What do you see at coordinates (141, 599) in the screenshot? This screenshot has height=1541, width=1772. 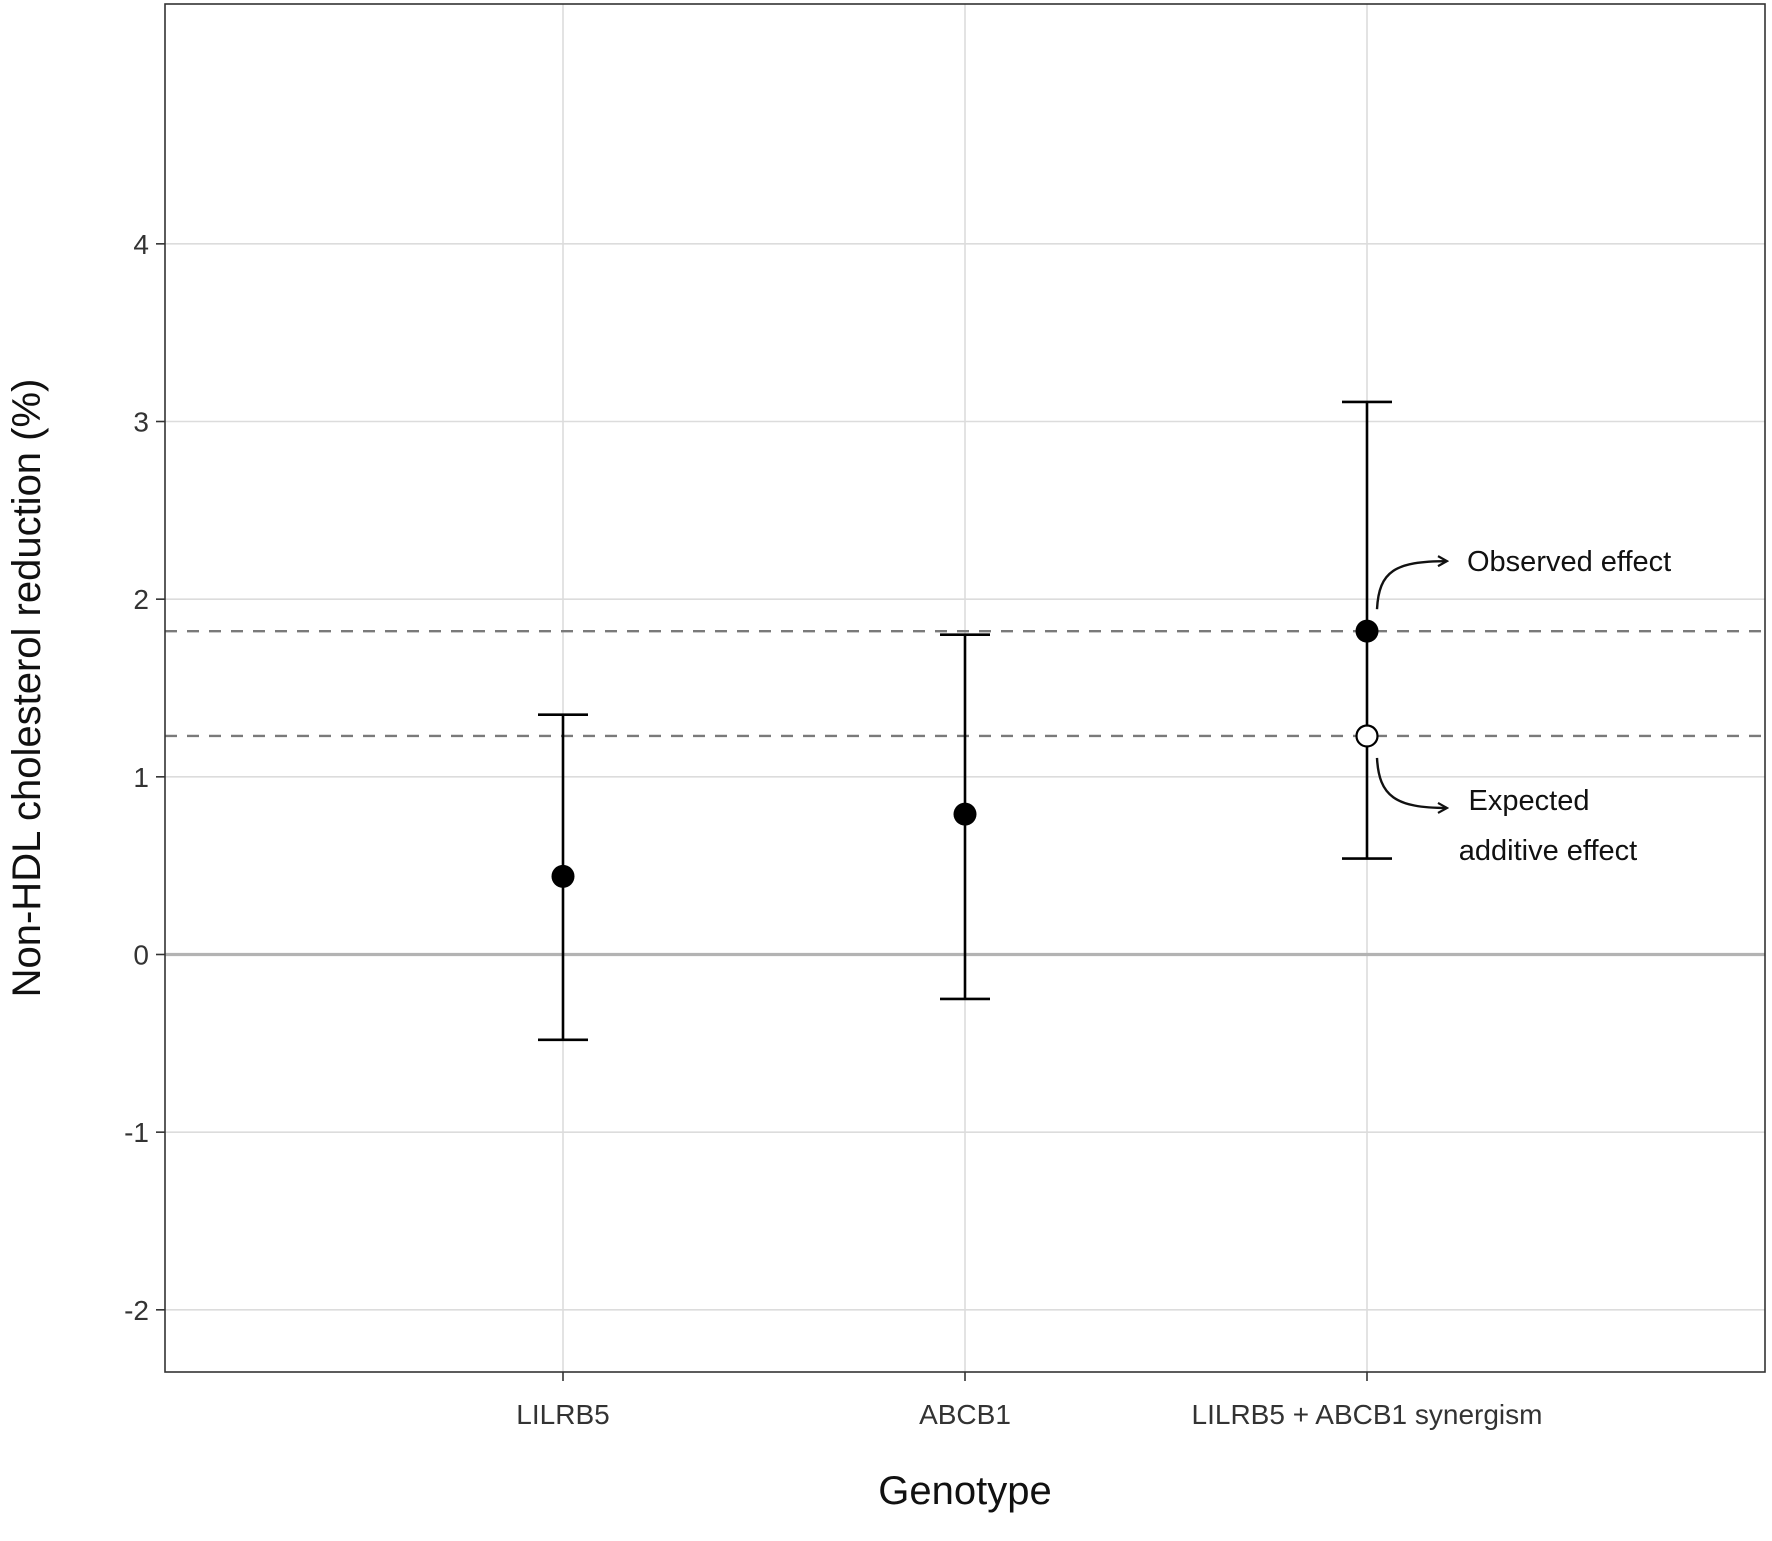 I see `y-tick-label: 2` at bounding box center [141, 599].